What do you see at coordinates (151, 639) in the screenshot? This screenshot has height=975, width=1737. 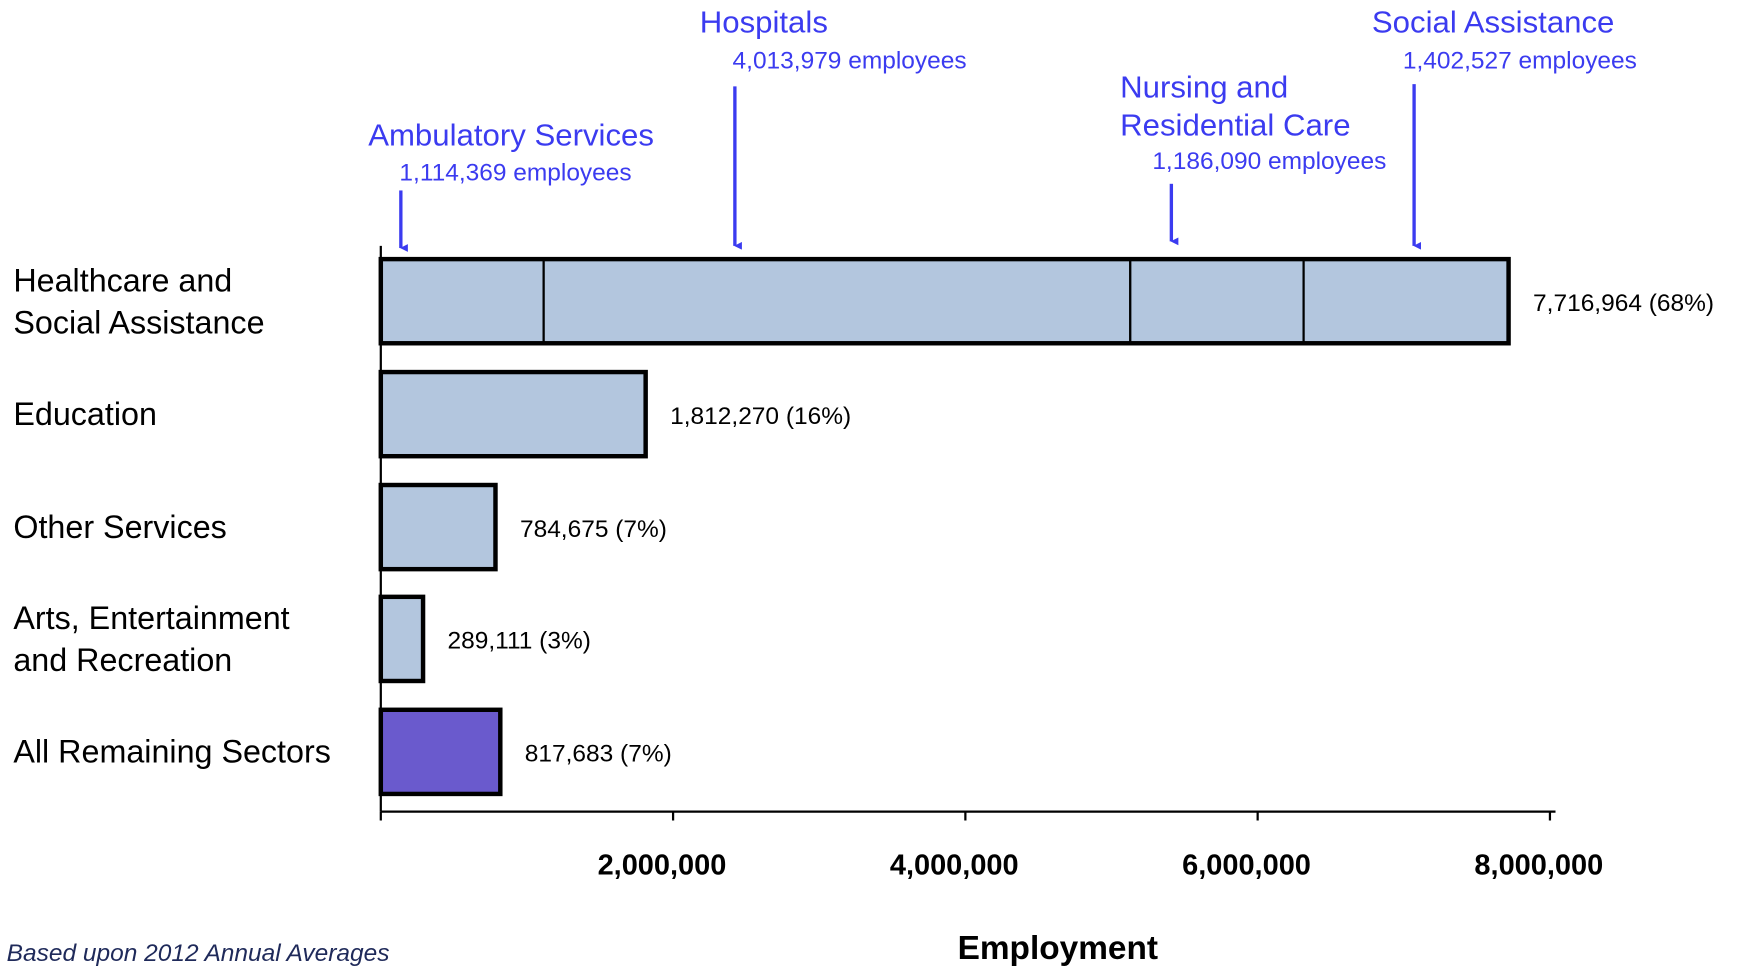 I see `y-tick-label: Arts, Entertainment and Recreation` at bounding box center [151, 639].